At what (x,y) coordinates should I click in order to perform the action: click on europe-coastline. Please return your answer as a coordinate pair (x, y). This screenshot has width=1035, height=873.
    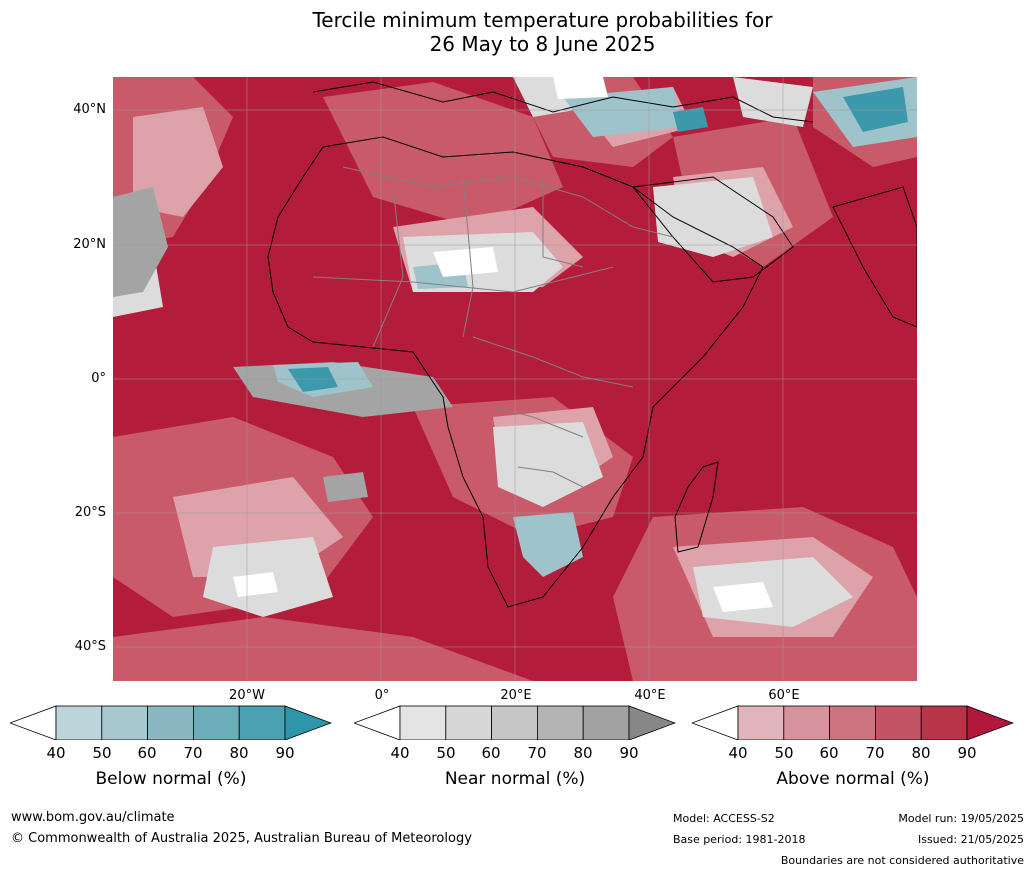
    Looking at the image, I should click on (563, 102).